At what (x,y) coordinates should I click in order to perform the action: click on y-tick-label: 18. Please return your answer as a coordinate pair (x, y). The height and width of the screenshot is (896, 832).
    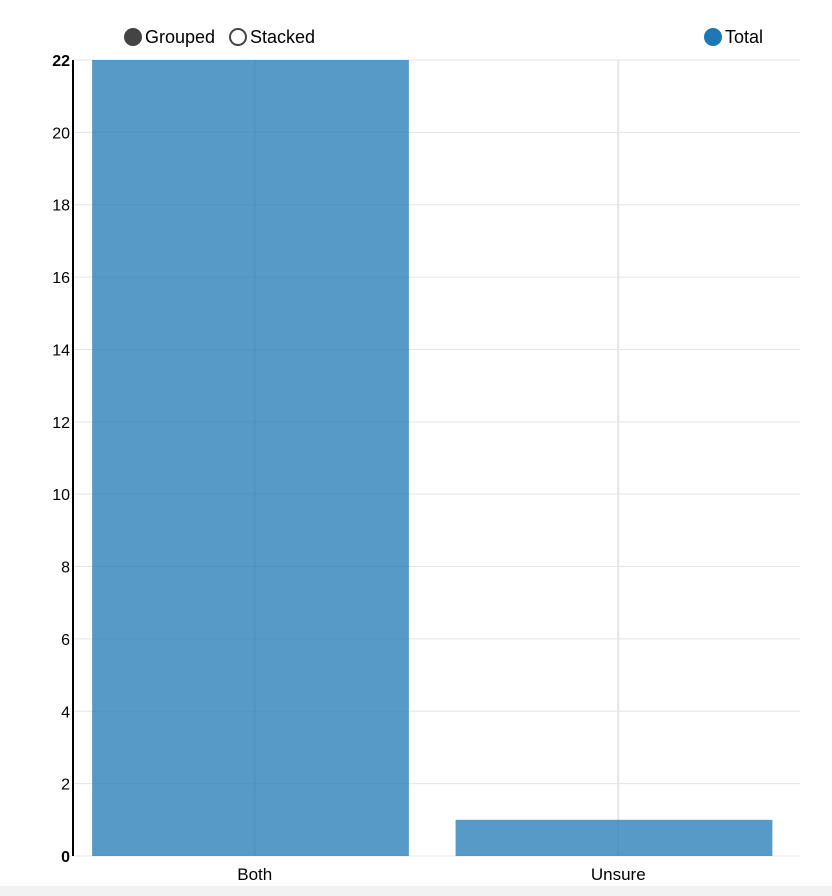
    Looking at the image, I should click on (61, 206).